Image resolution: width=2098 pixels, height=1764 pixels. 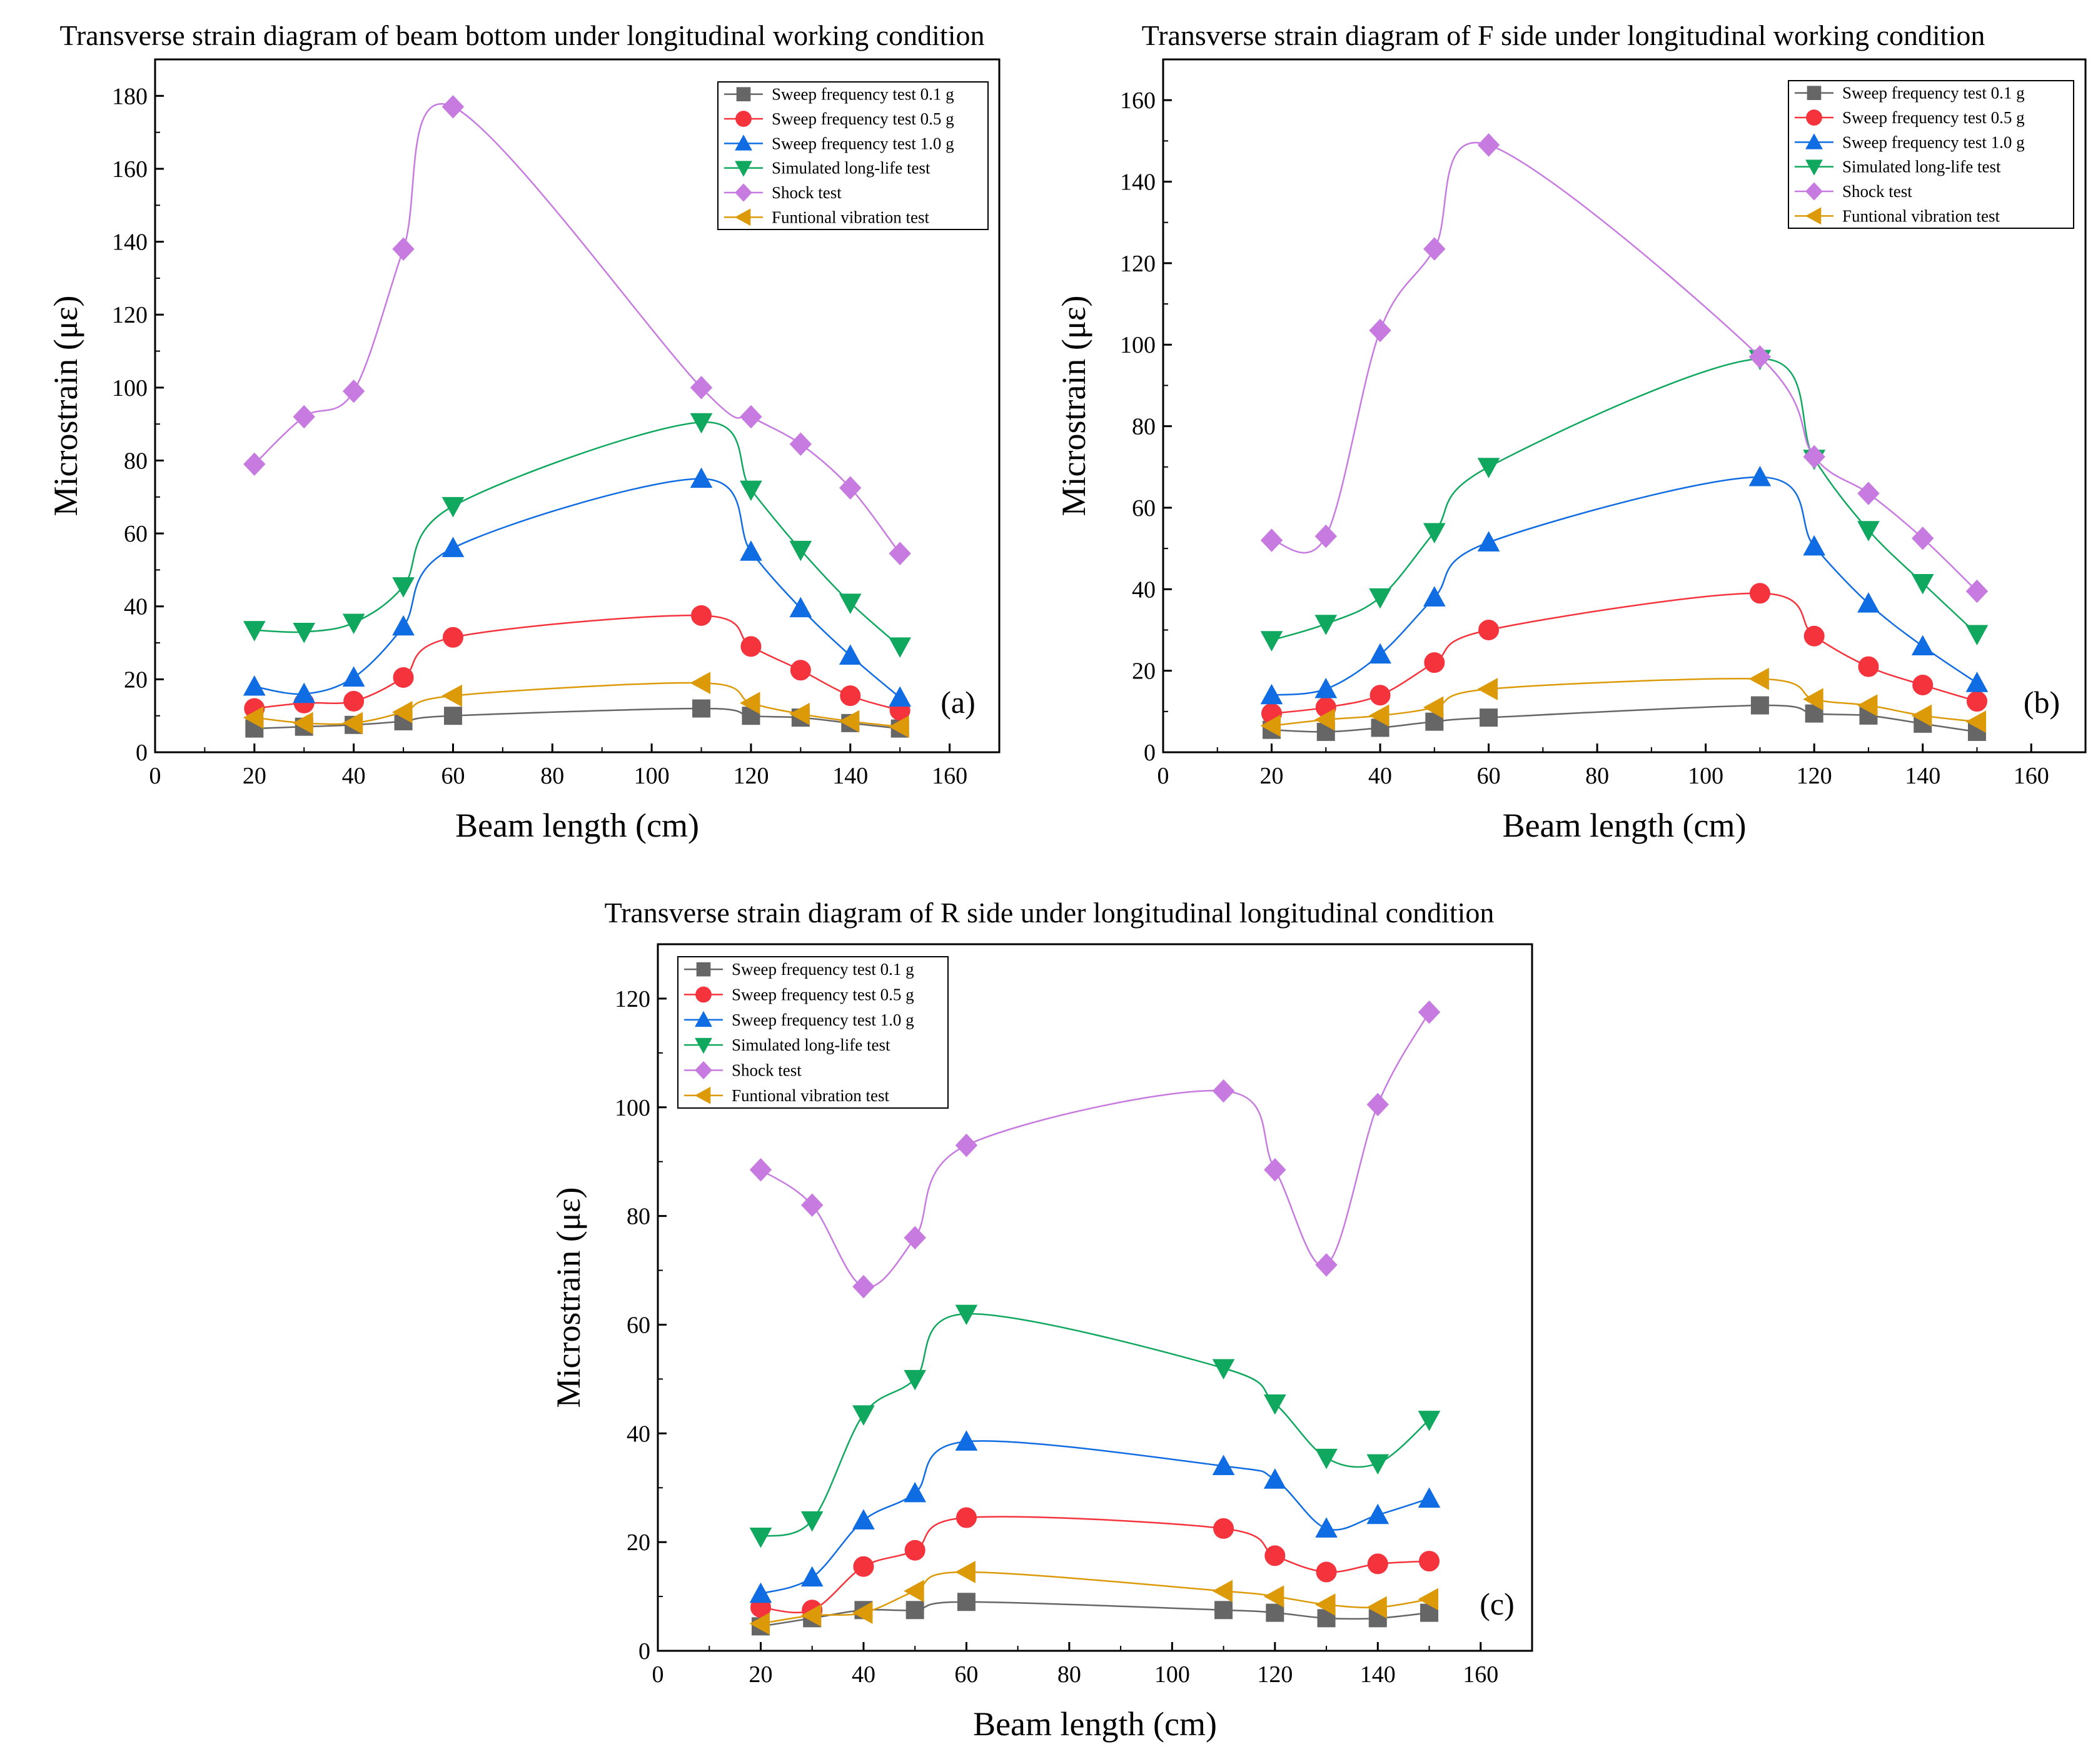 What do you see at coordinates (863, 94) in the screenshot?
I see `legend-label: Sweep frequency test 0.1 g` at bounding box center [863, 94].